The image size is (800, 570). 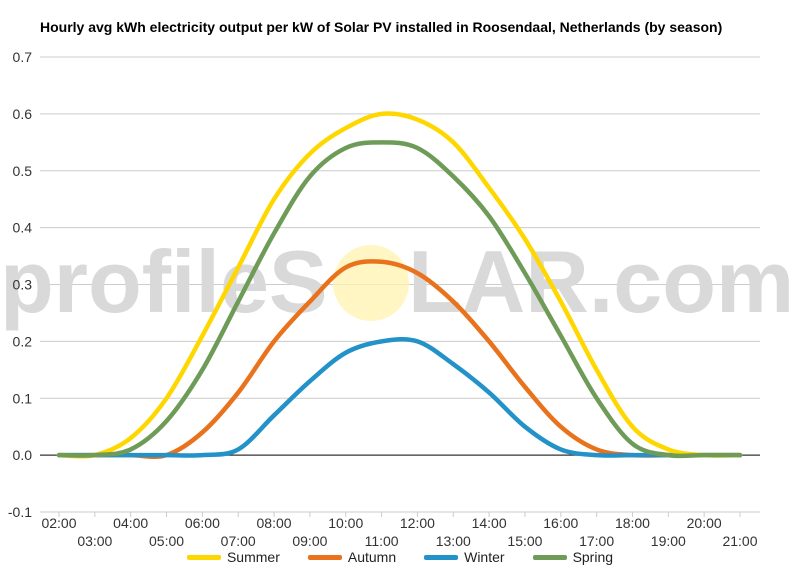 I want to click on legend-label: Summer, so click(x=253, y=557).